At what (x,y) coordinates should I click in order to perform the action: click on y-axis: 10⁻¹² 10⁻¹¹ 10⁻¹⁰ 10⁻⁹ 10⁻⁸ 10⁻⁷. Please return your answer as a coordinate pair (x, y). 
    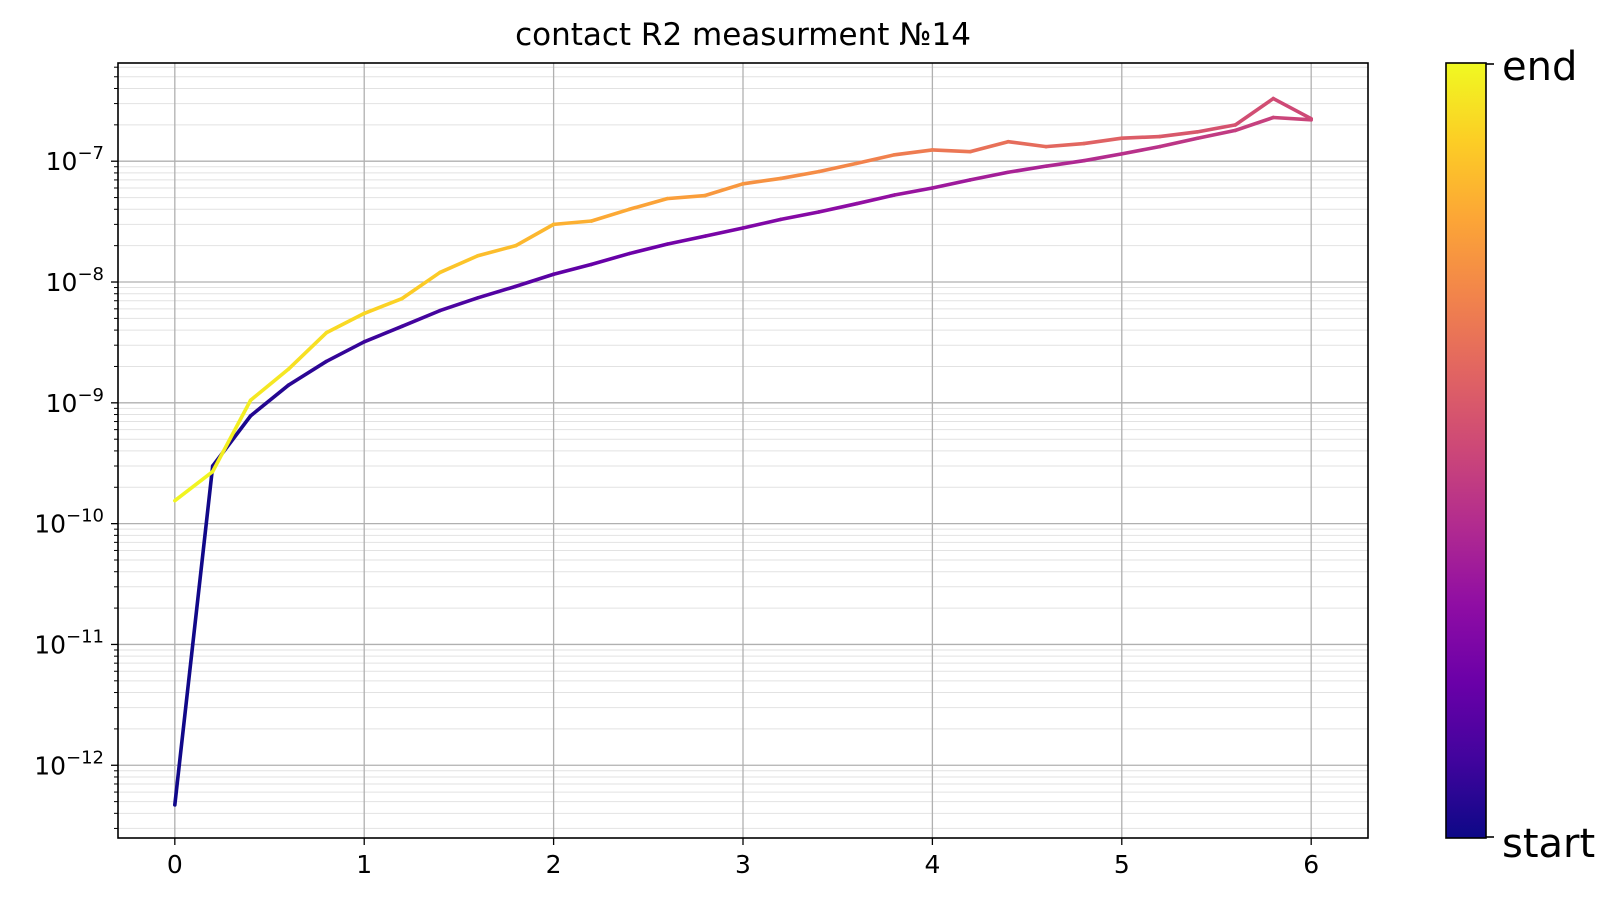
    Looking at the image, I should click on (76, 447).